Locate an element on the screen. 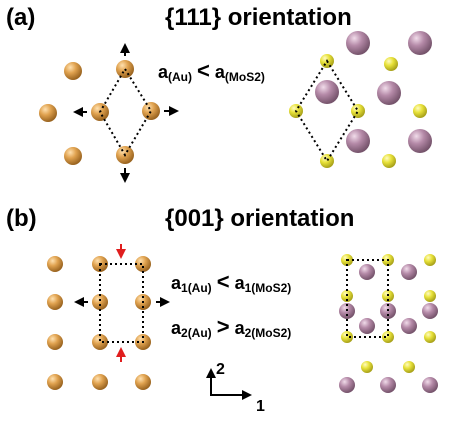  au-001-unit-cell is located at coordinates (121, 303).